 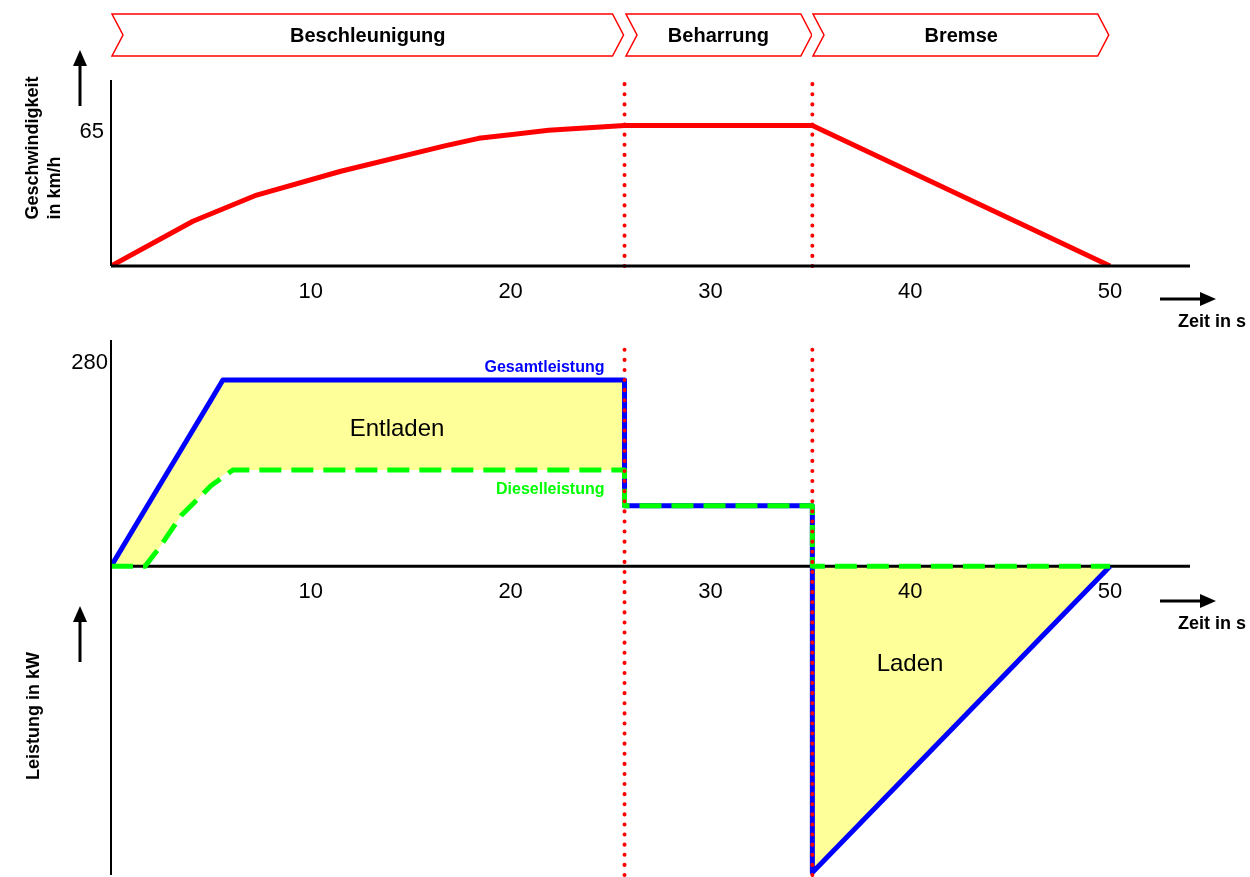 What do you see at coordinates (710, 290) in the screenshot?
I see `x-tick-label: 30` at bounding box center [710, 290].